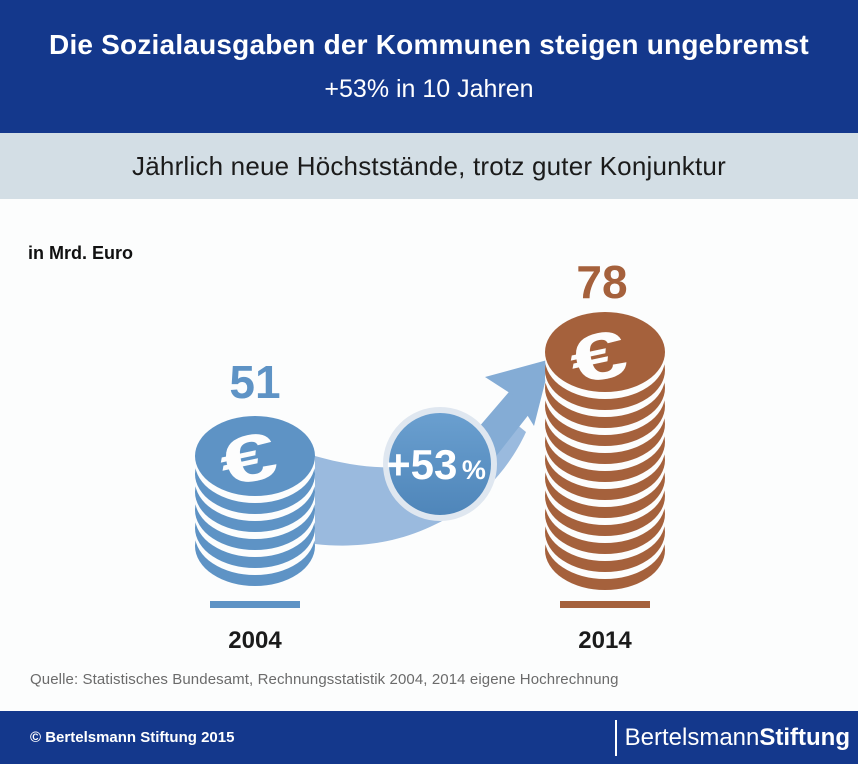 This screenshot has width=858, height=764. What do you see at coordinates (254, 382) in the screenshot?
I see `value-label-2004: 51` at bounding box center [254, 382].